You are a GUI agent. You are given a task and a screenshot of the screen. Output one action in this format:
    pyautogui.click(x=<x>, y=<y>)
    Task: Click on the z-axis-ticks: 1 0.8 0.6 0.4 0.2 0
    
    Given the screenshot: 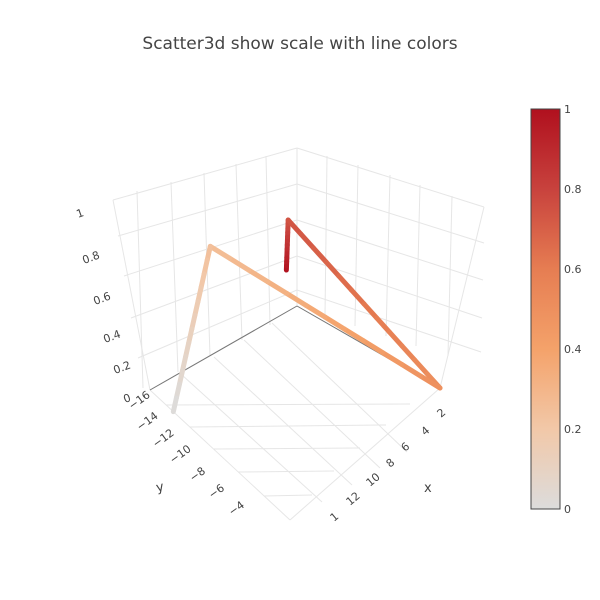 What is the action you would take?
    pyautogui.click(x=104, y=306)
    